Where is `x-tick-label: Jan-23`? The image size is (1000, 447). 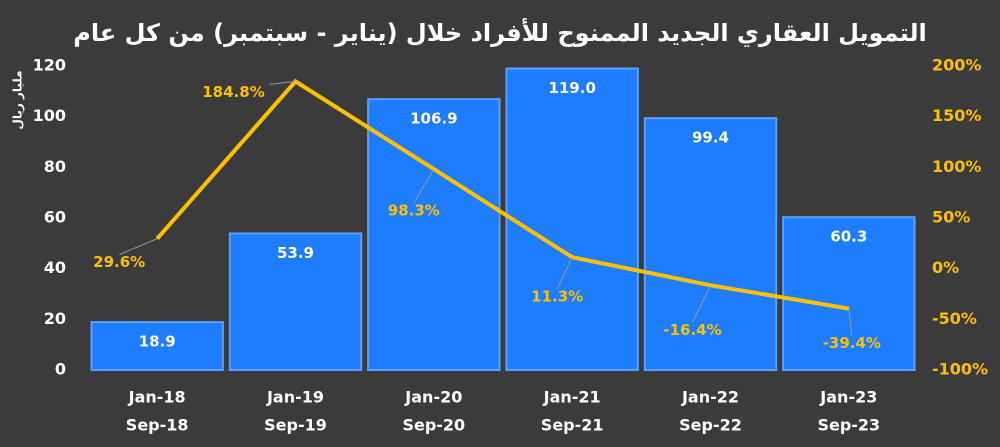 x-tick-label: Jan-23 is located at coordinates (848, 397).